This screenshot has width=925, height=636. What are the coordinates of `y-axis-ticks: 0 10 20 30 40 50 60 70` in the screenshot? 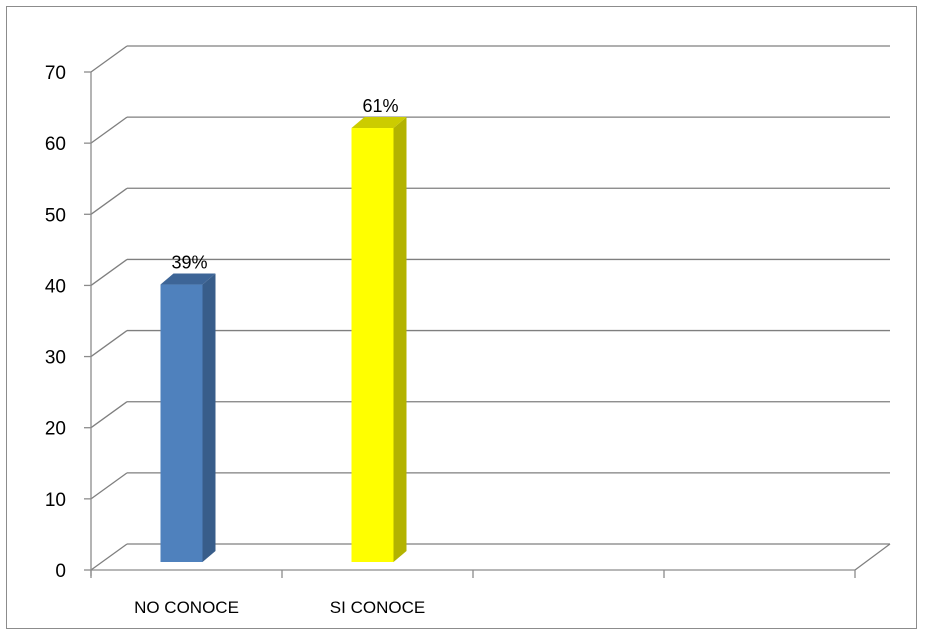 It's located at (68, 322).